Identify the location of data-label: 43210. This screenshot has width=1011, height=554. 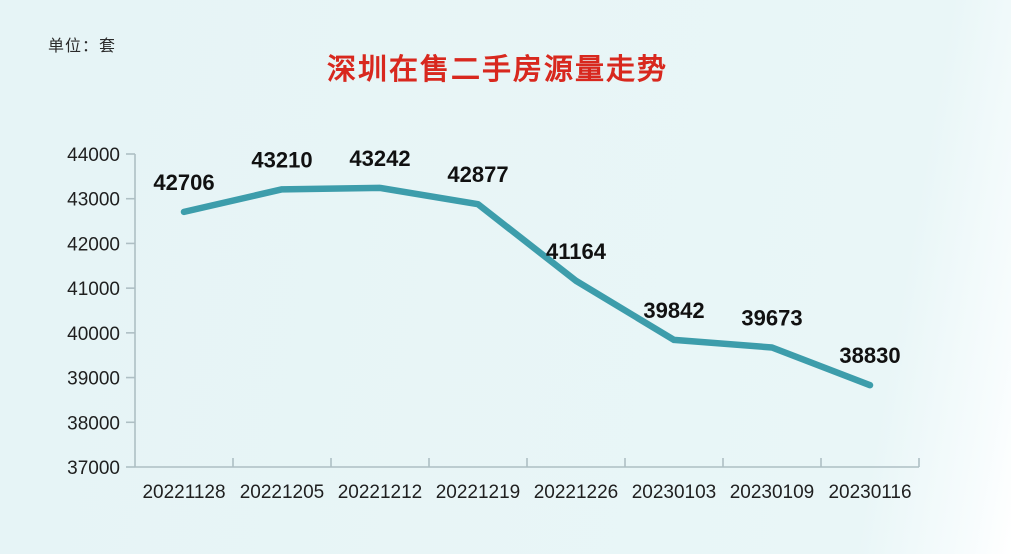
(281, 159).